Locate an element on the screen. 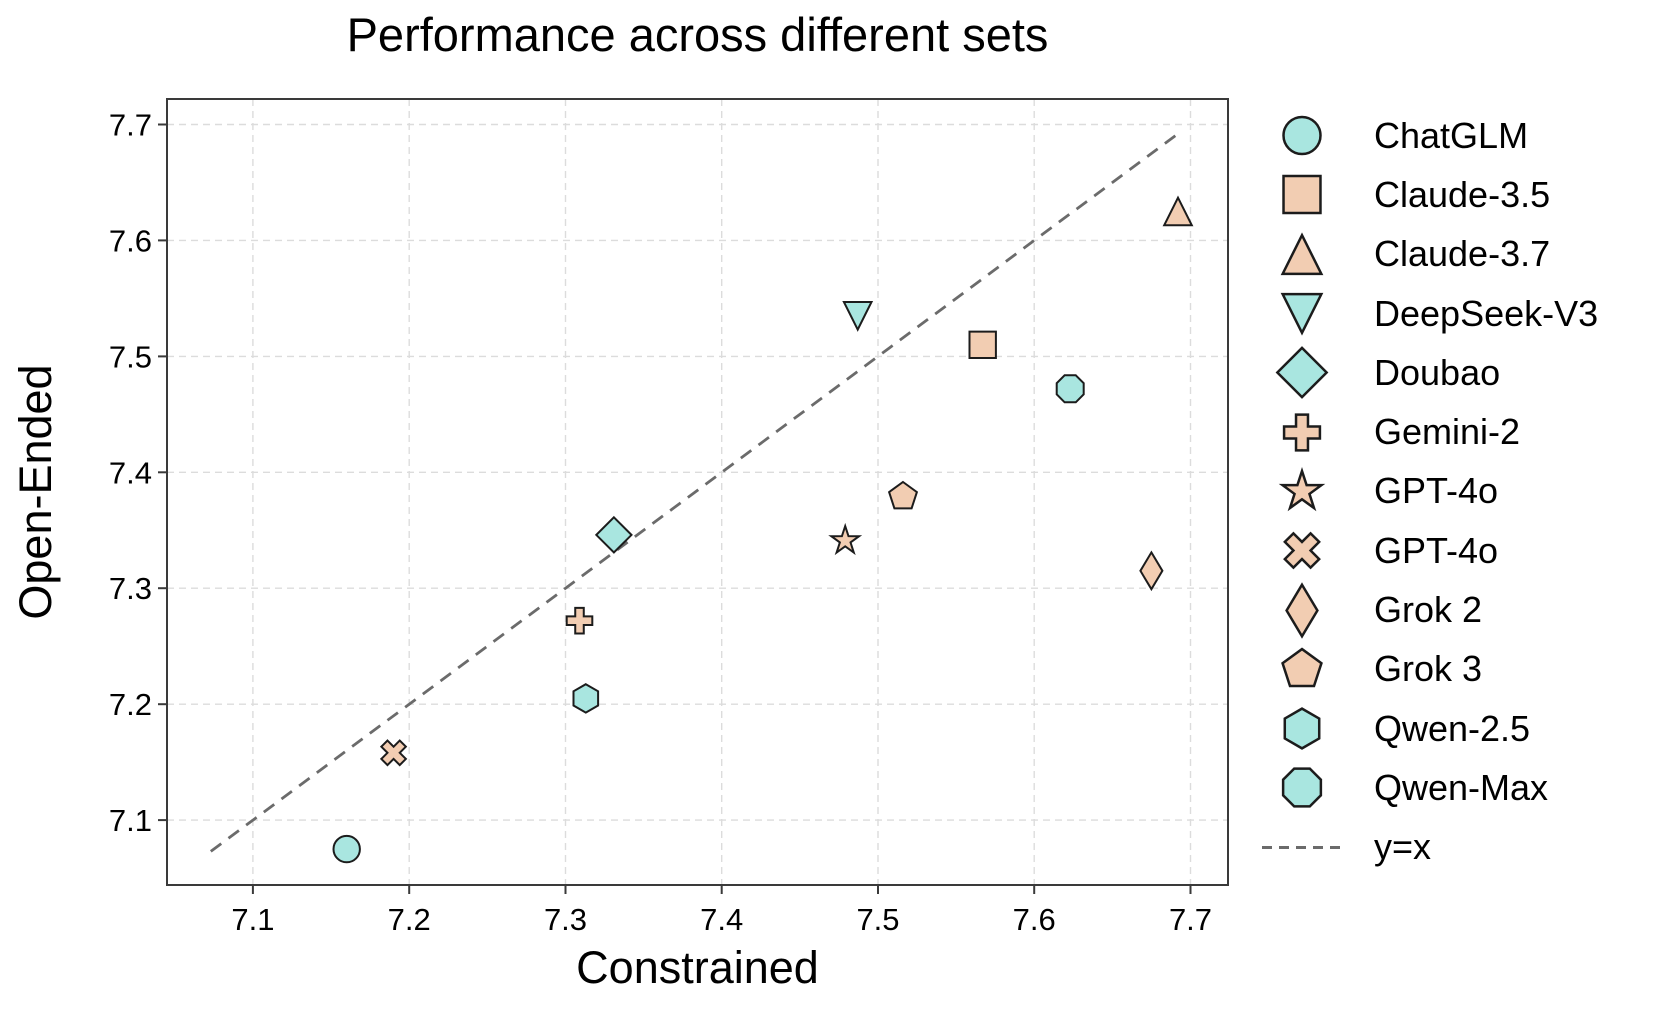 The height and width of the screenshot is (1009, 1662). marker-doubao is located at coordinates (613, 534).